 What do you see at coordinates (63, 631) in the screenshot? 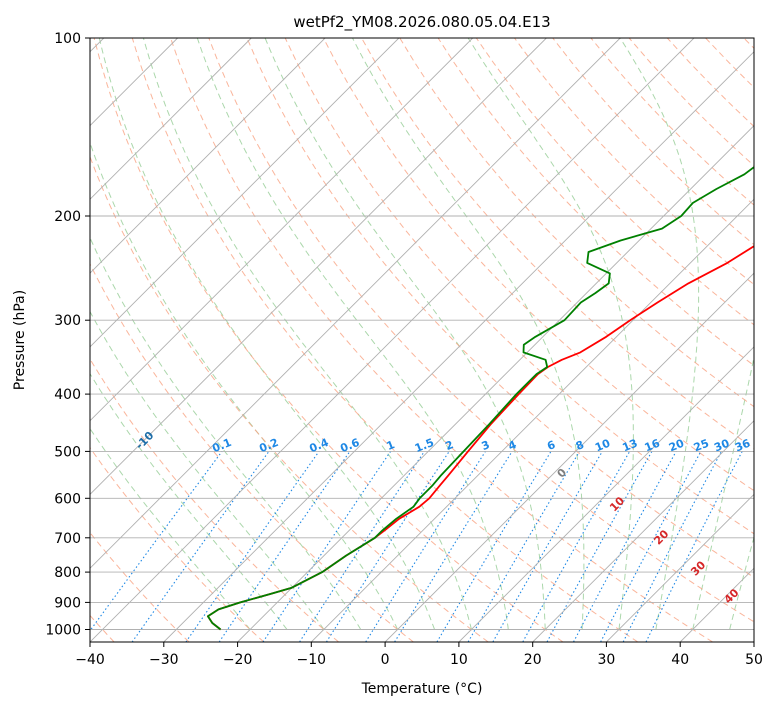
I see `y-tick-label: 1000` at bounding box center [63, 631].